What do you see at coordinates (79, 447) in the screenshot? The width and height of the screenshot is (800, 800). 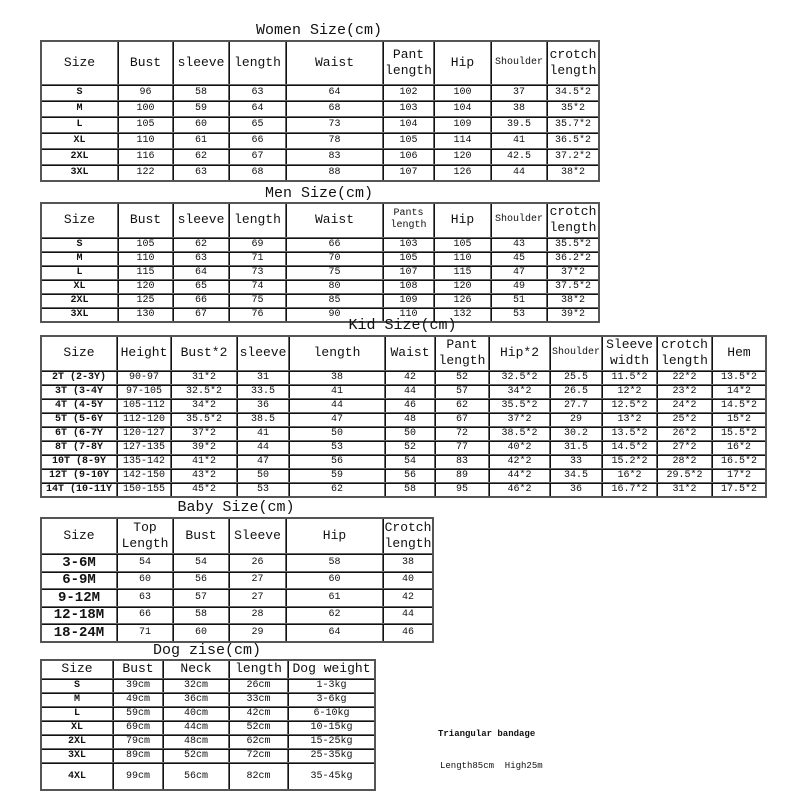 I see `size-cell: 8T (7-8Y` at bounding box center [79, 447].